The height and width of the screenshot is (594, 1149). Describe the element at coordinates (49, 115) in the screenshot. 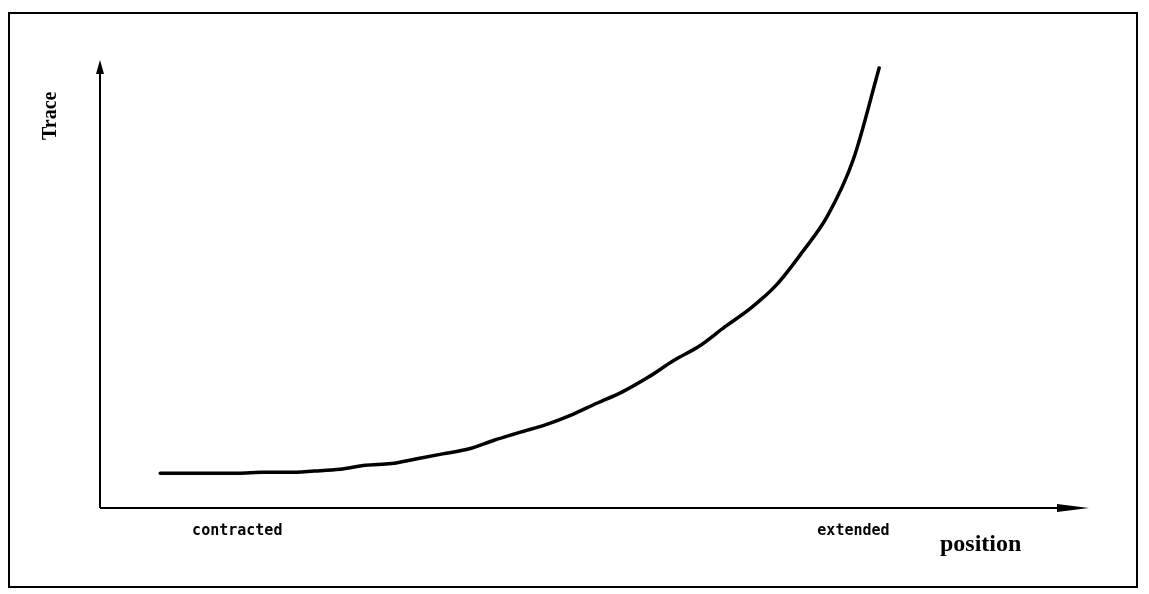

I see `y-axis-title: Trace` at that location.